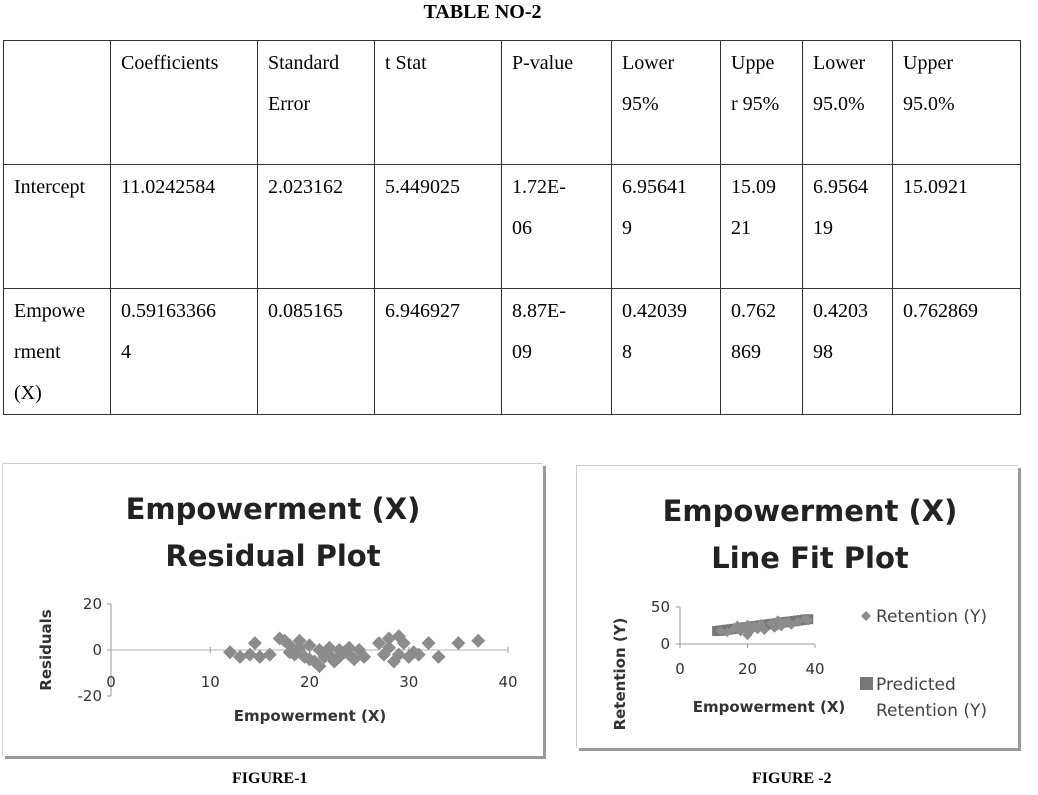 The width and height of the screenshot is (1038, 795). I want to click on cell-line: 8, so click(627, 352).